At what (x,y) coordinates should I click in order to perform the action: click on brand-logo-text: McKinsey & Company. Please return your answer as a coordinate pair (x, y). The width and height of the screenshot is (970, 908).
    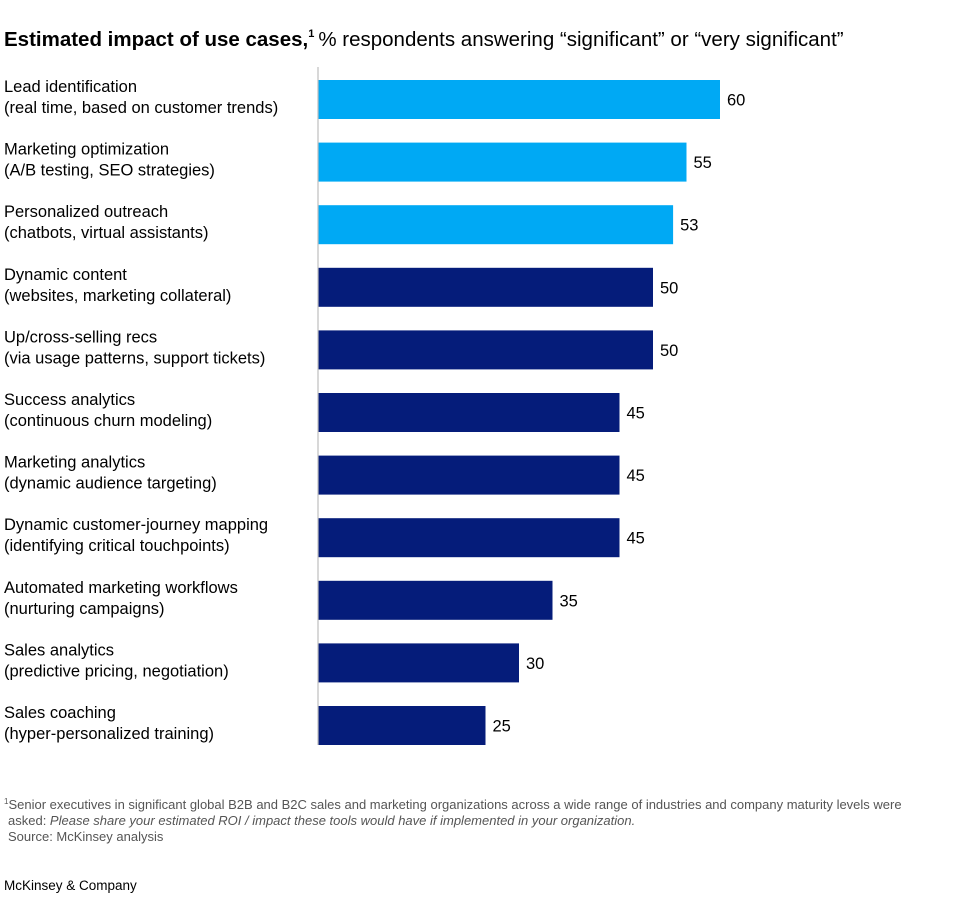
    Looking at the image, I should click on (70, 885).